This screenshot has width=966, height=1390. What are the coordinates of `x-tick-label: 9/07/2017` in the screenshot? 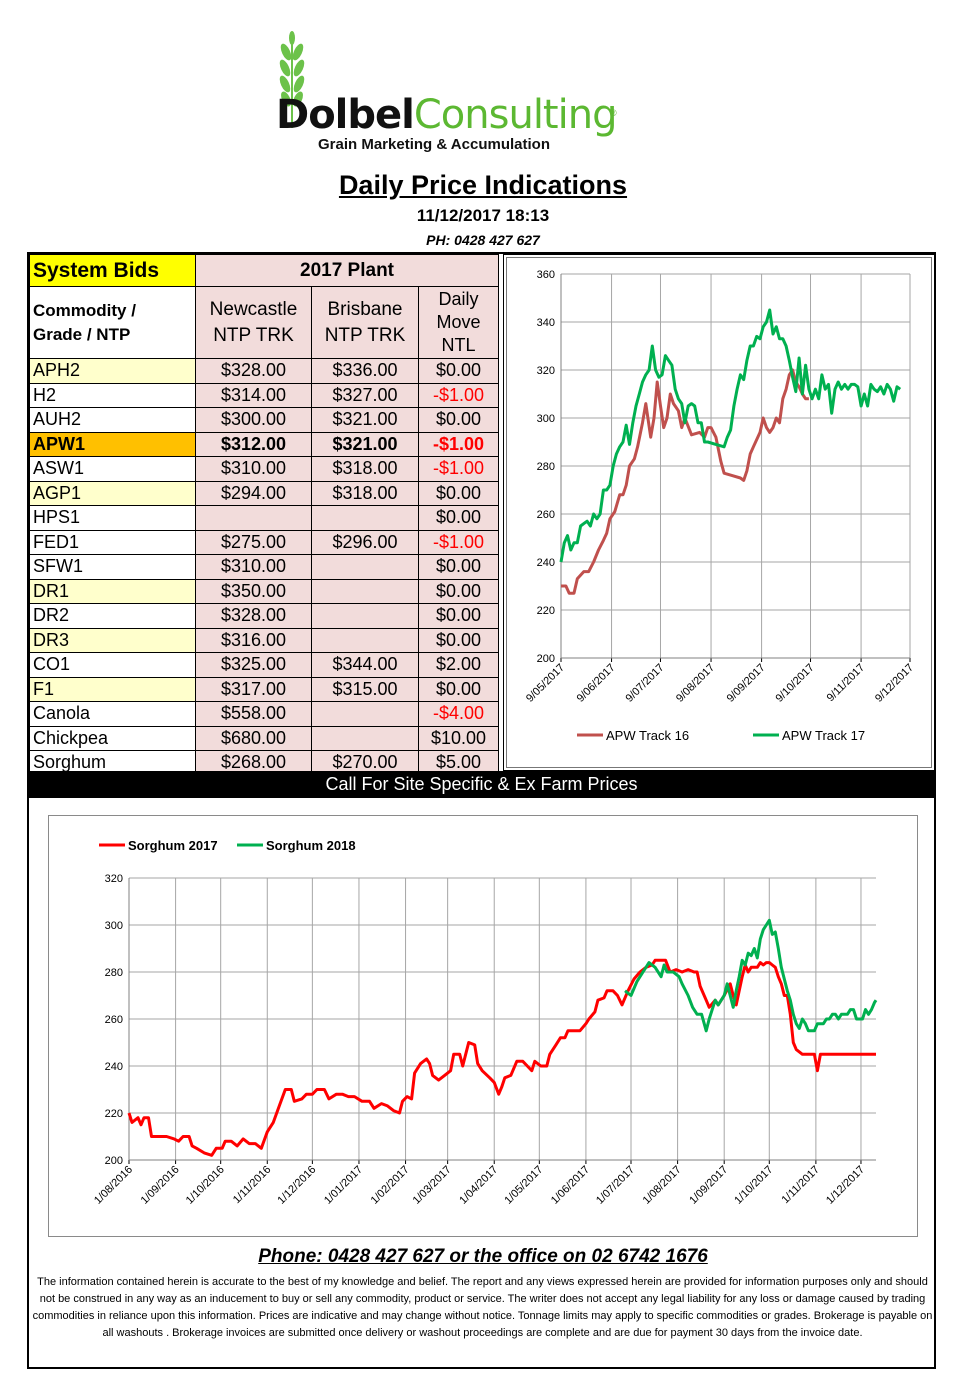 It's located at (645, 683).